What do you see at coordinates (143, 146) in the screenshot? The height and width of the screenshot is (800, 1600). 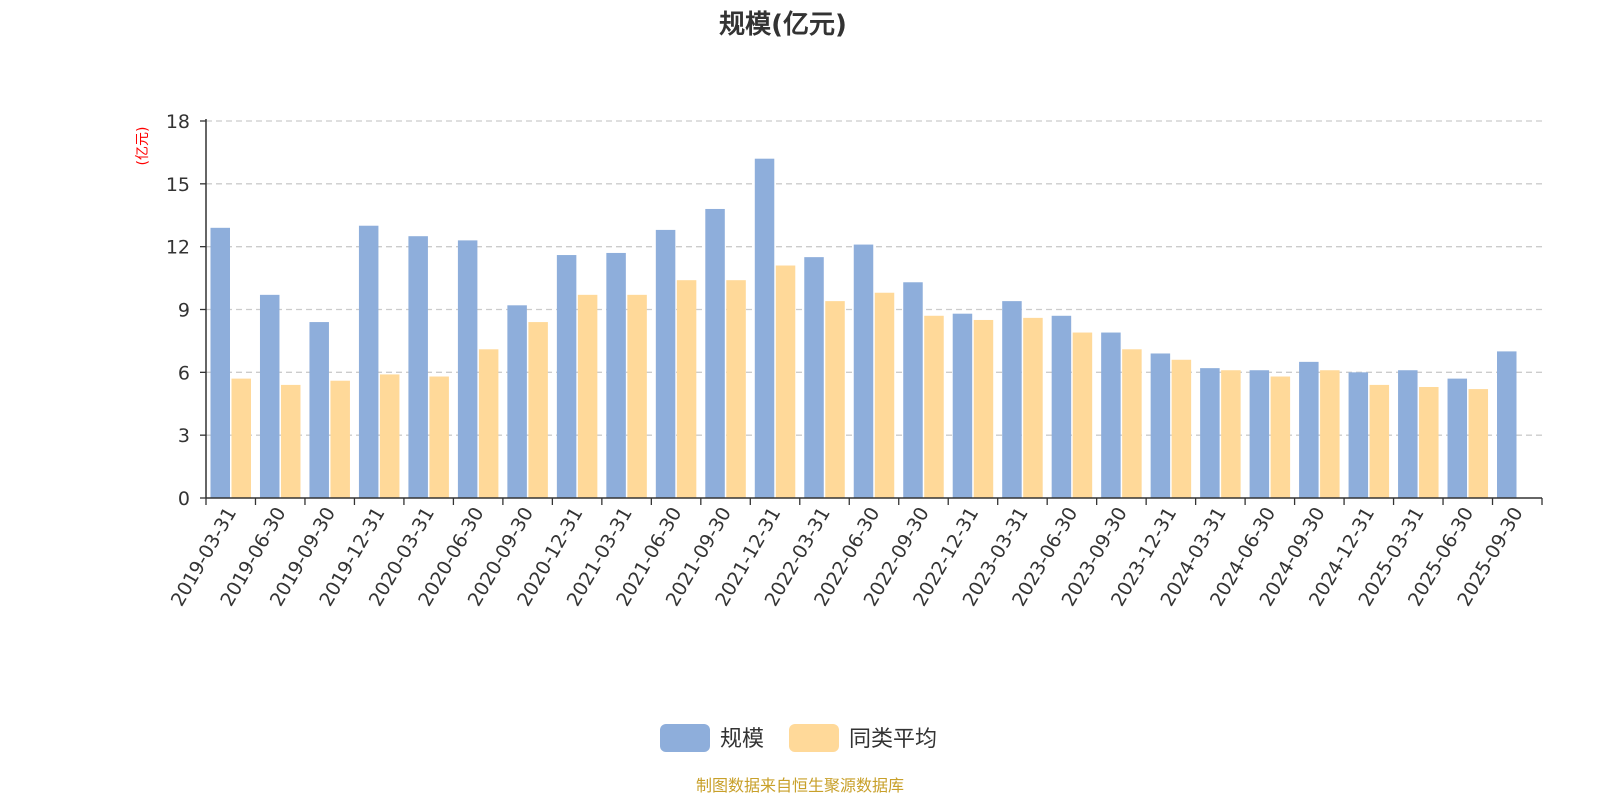 I see `y-axis-unit-label: (亿元)` at bounding box center [143, 146].